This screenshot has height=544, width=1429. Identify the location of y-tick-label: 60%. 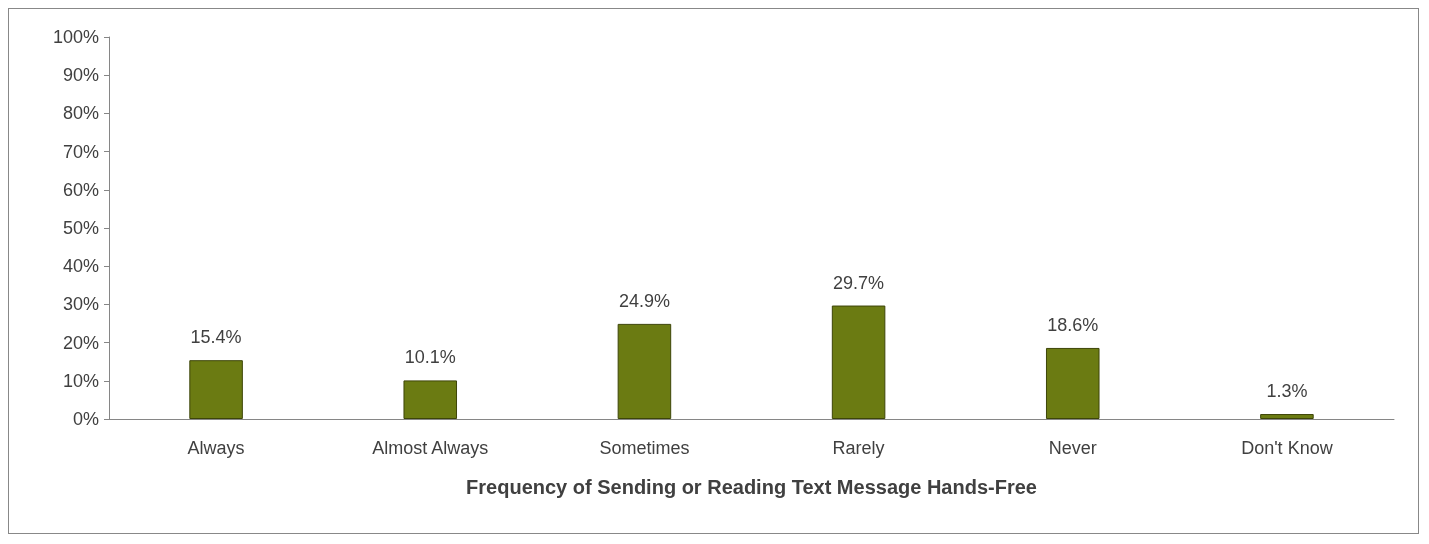
(80, 189).